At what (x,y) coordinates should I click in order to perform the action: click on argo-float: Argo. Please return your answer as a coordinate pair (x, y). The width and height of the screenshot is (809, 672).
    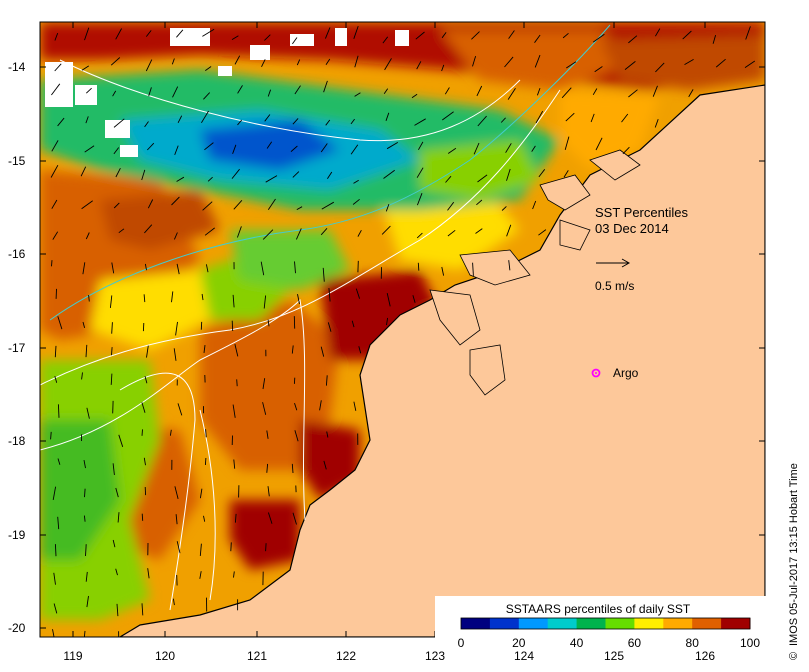
    Looking at the image, I should click on (615, 373).